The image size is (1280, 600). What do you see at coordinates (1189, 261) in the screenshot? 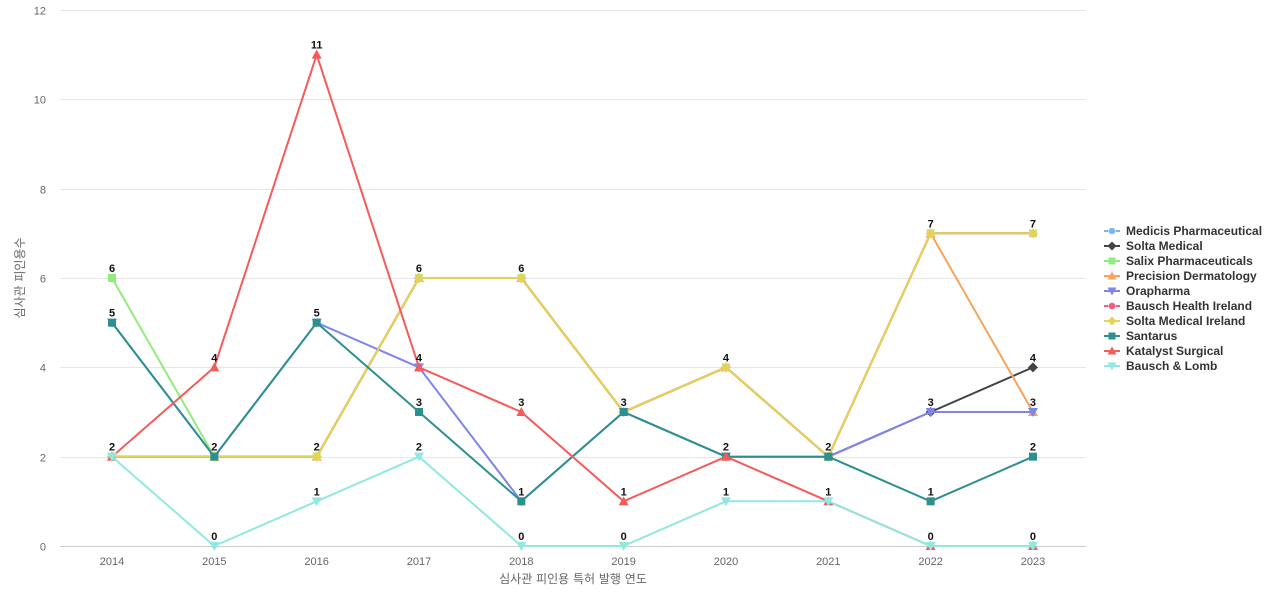
I see `legend-label: Salix Pharmaceuticals` at bounding box center [1189, 261].